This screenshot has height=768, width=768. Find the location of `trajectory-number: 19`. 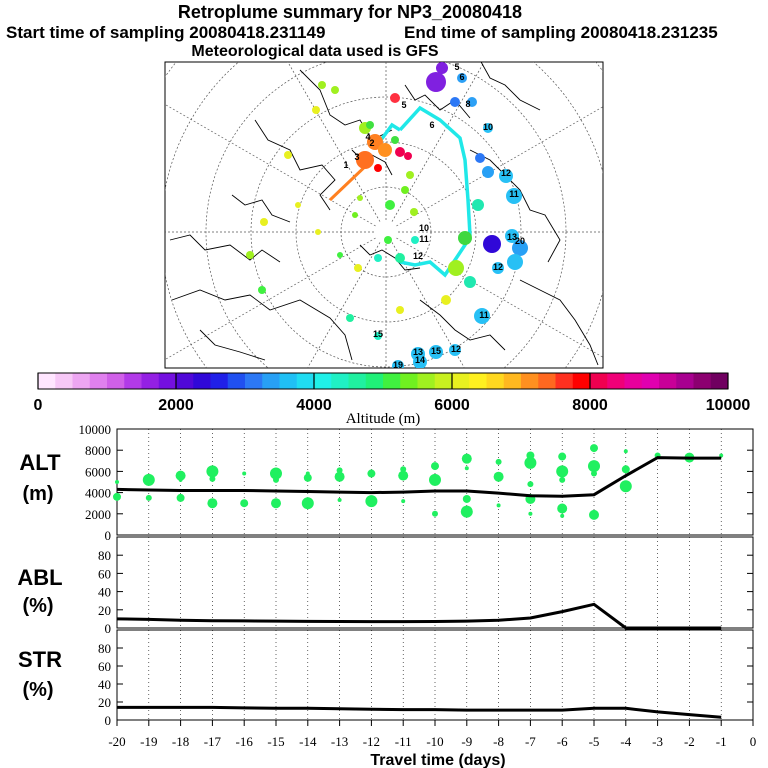

trajectory-number: 19 is located at coordinates (398, 365).